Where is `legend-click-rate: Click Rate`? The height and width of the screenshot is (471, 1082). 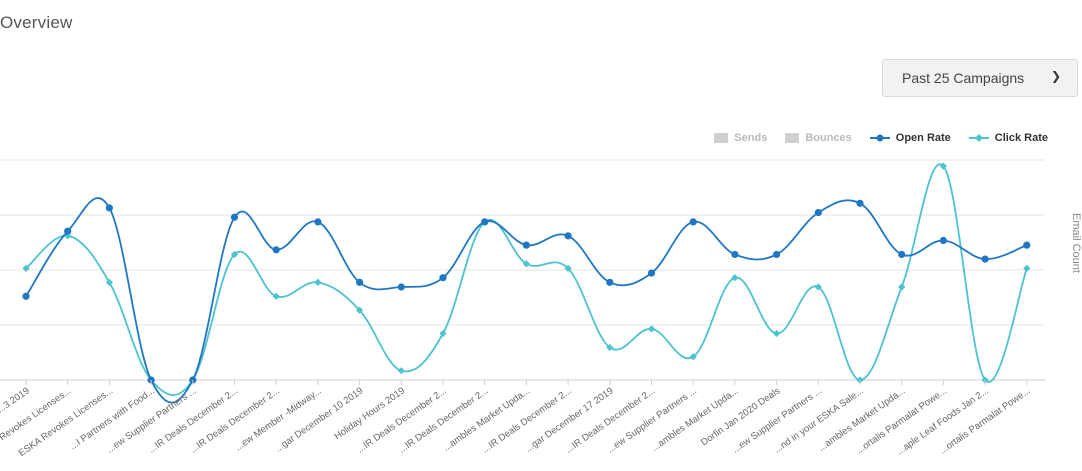 legend-click-rate: Click Rate is located at coordinates (1008, 138).